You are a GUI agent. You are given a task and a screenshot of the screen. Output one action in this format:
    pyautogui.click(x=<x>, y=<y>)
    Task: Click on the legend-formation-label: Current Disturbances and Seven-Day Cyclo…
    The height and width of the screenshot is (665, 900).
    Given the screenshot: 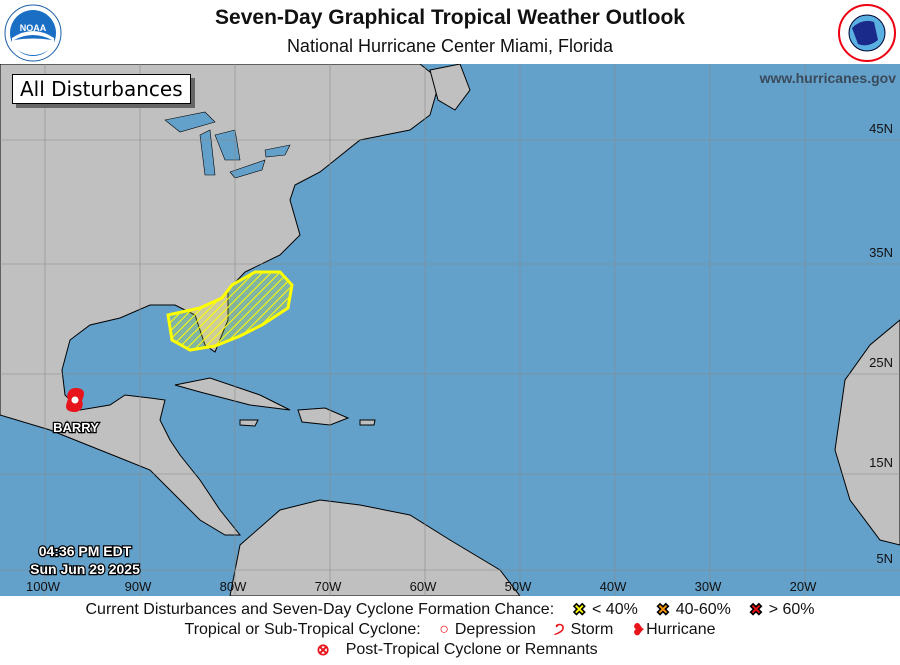 What is the action you would take?
    pyautogui.click(x=320, y=609)
    